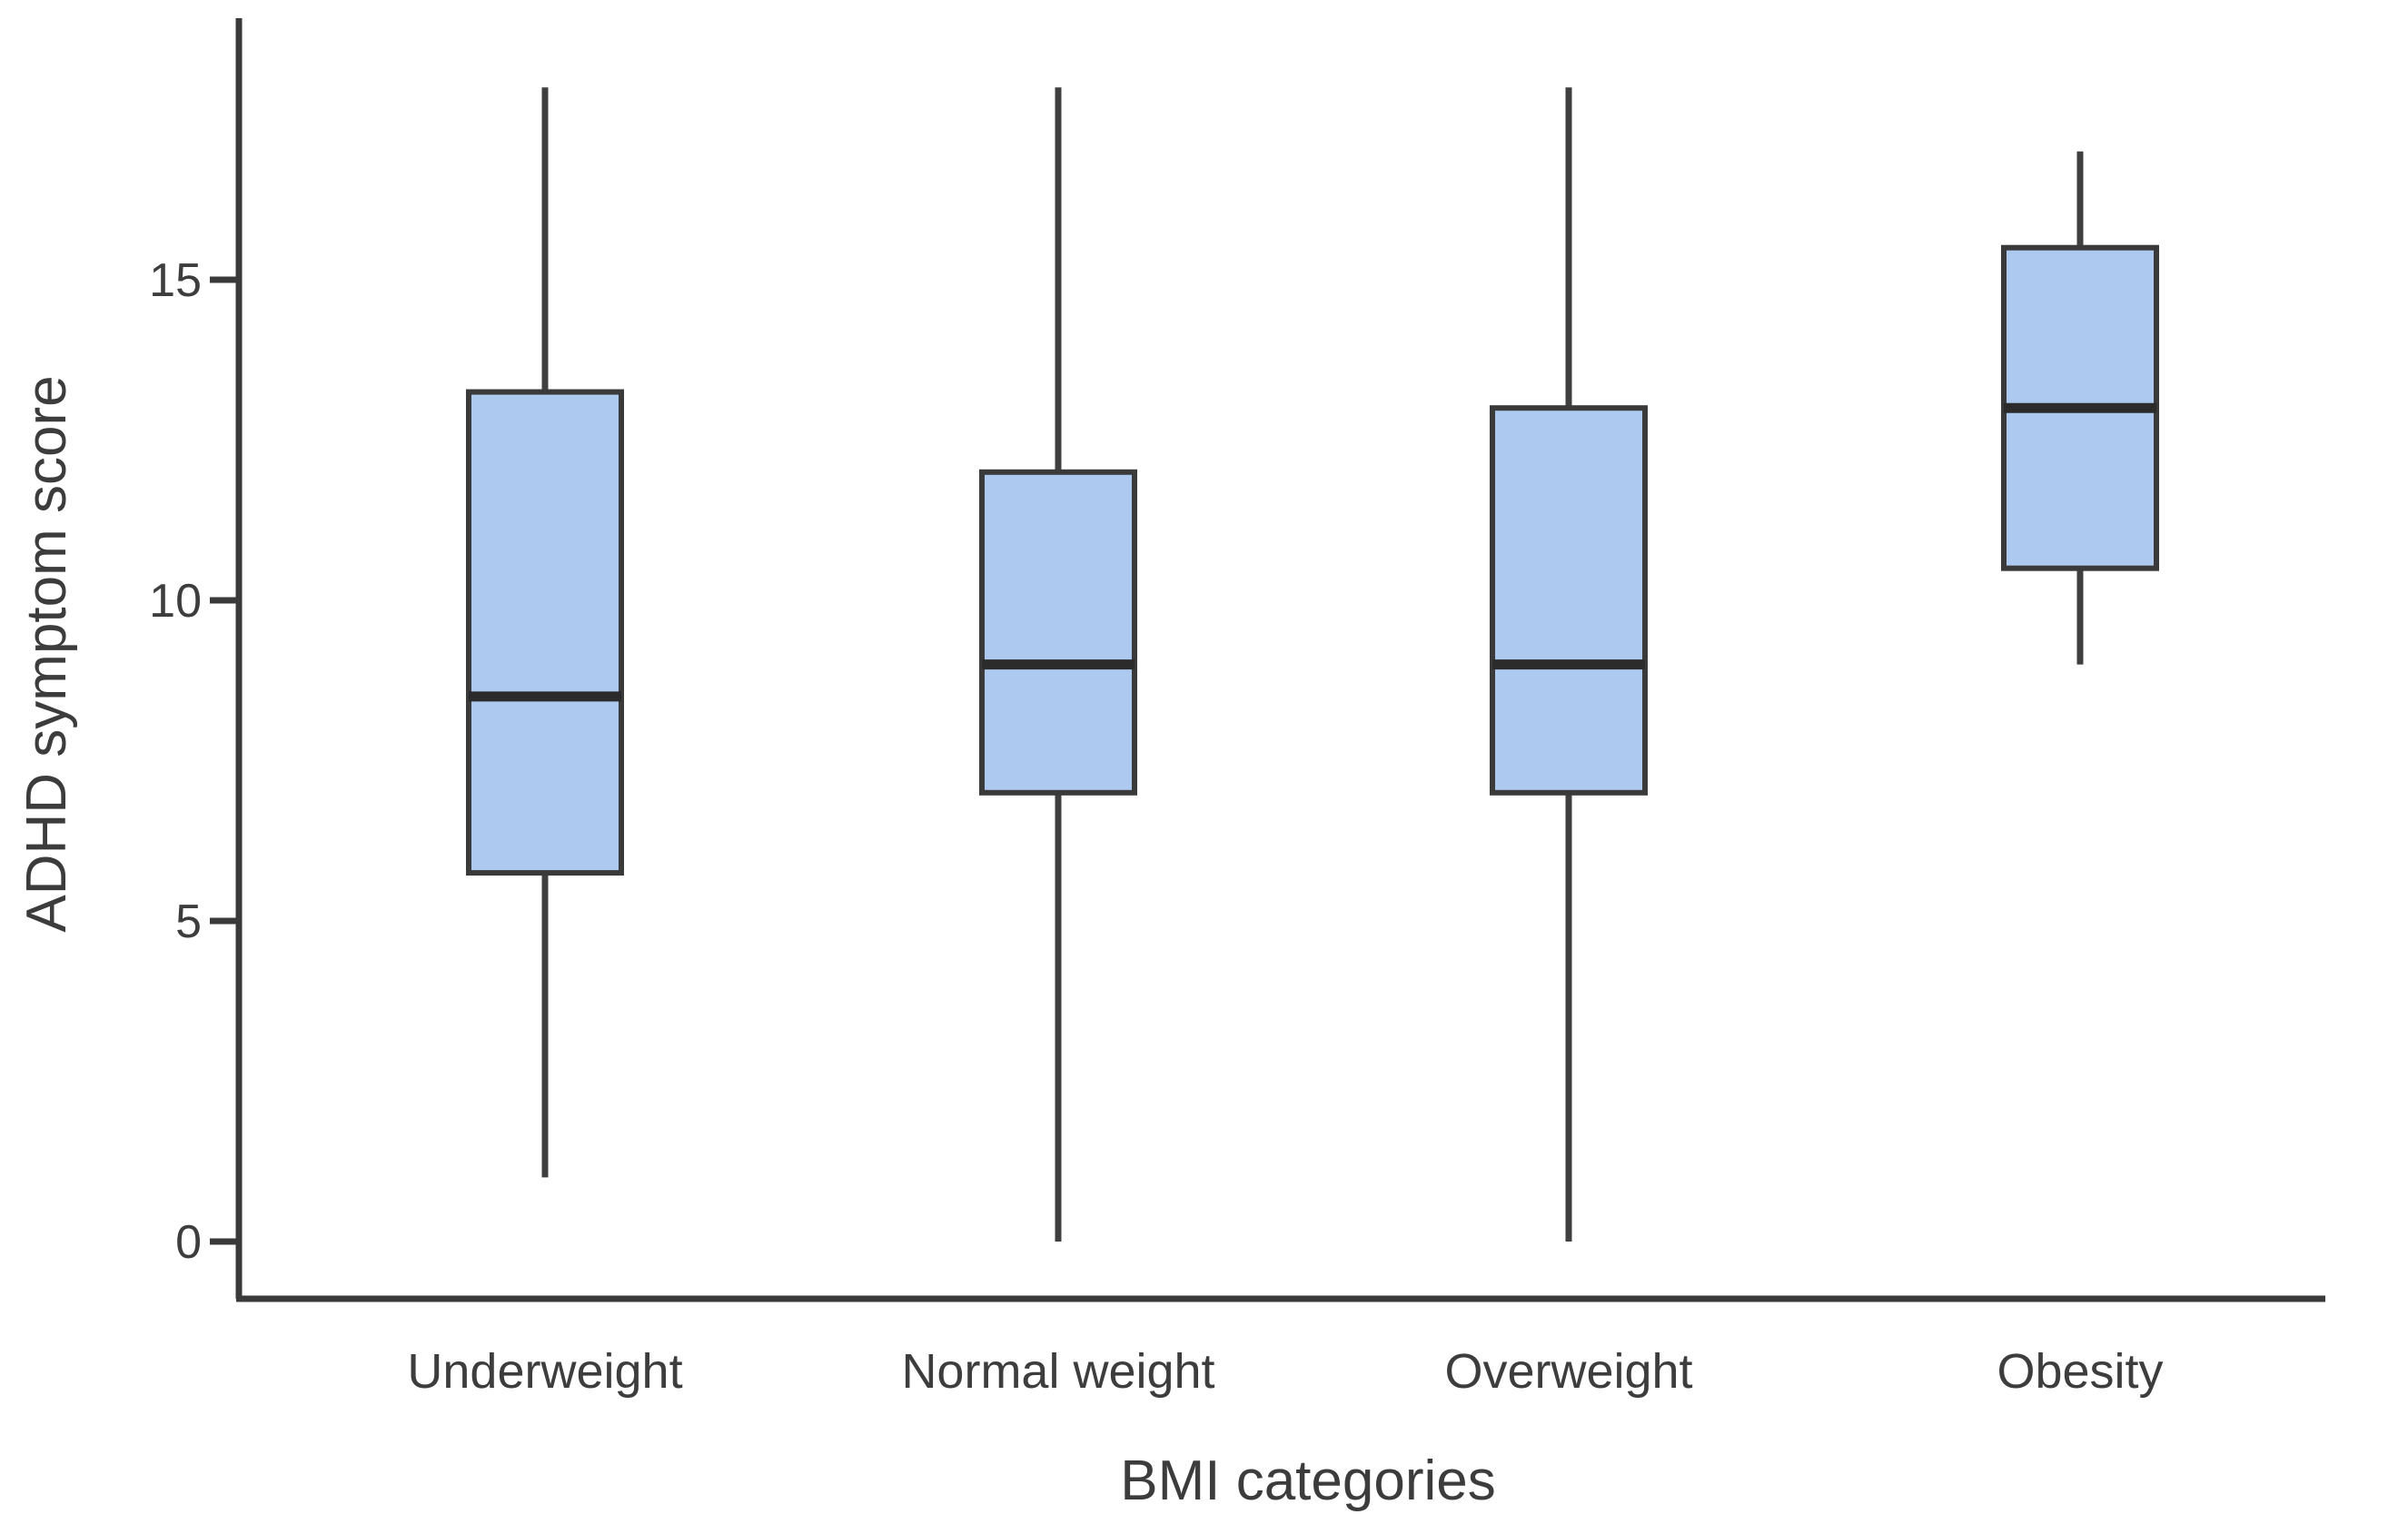 The width and height of the screenshot is (2408, 1534). I want to click on x-category-label: Underweight, so click(544, 1372).